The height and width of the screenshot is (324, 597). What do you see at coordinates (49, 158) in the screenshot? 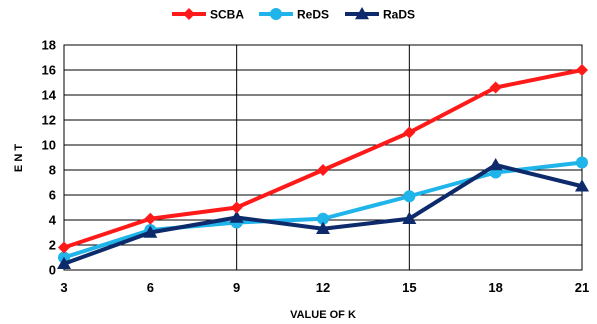
I see `y-axis-ticks: 0 2 4 6 8 10 12 14 16 18` at bounding box center [49, 158].